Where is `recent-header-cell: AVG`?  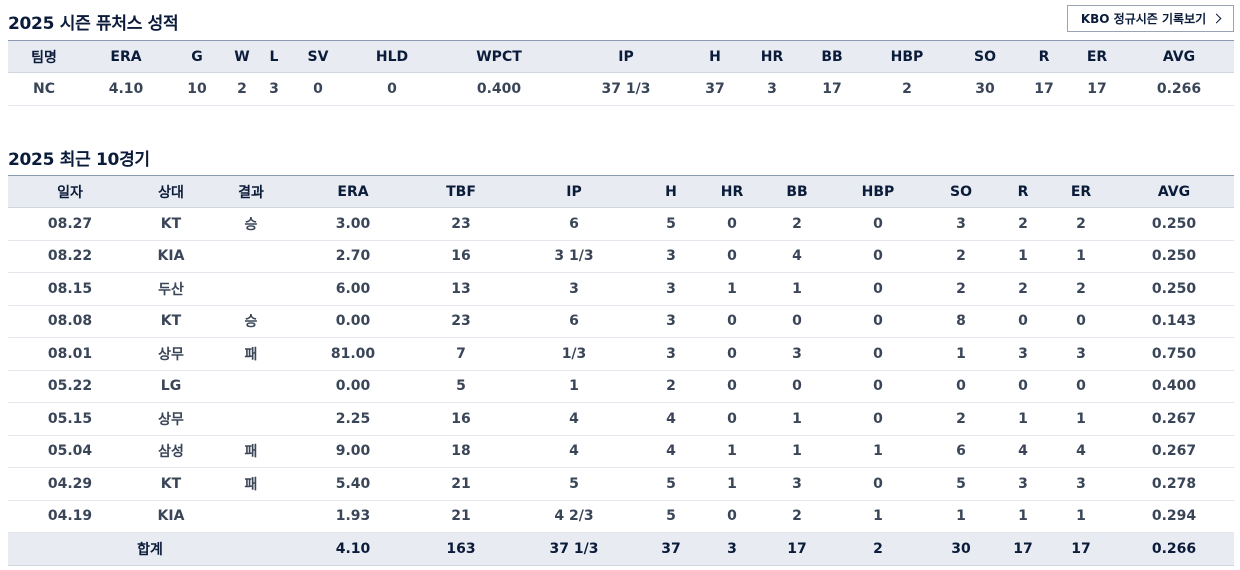 recent-header-cell: AVG is located at coordinates (1174, 191).